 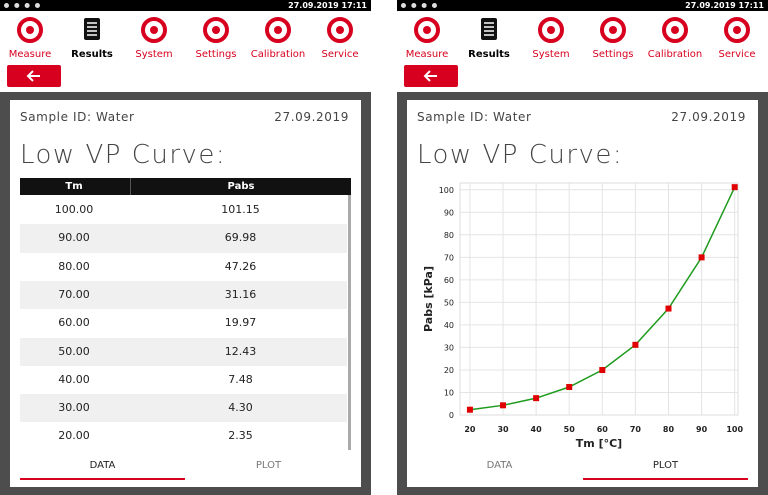 I want to click on x-tick-label: 80, so click(x=669, y=429).